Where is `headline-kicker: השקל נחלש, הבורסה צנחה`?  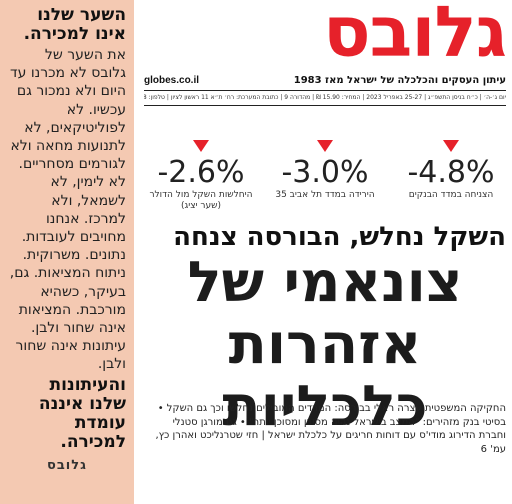 headline-kicker: השקל נחלש, הבורסה צנחה is located at coordinates (339, 237).